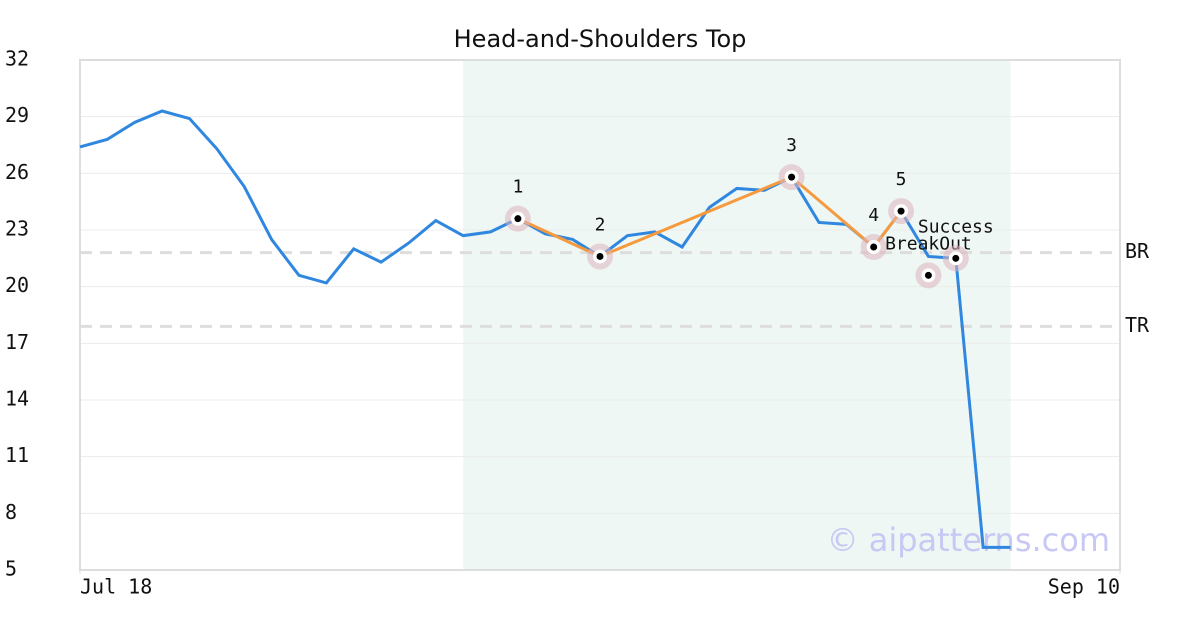  What do you see at coordinates (17, 342) in the screenshot?
I see `y-tick-label: 17` at bounding box center [17, 342].